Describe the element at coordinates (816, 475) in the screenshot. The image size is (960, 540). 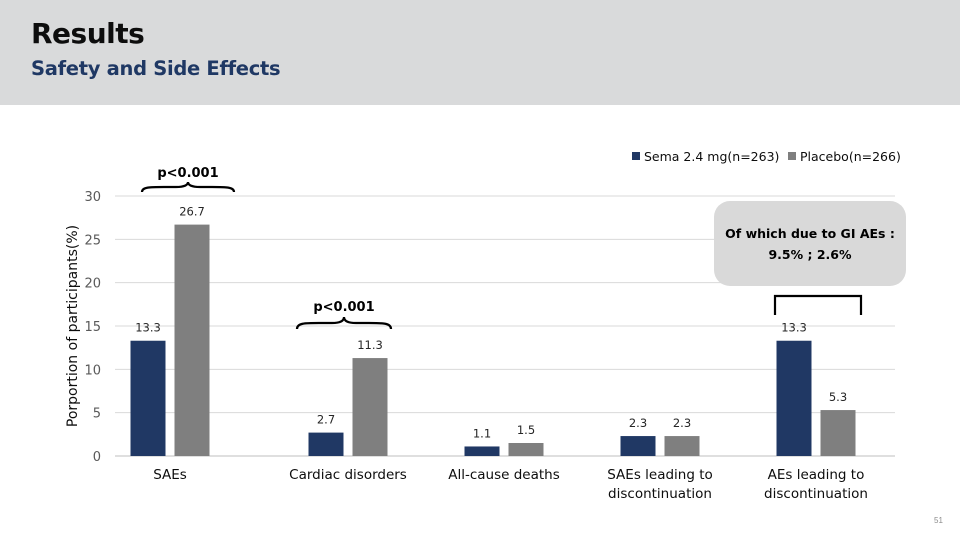
I see `x-tick-label: AEs leading to` at that location.